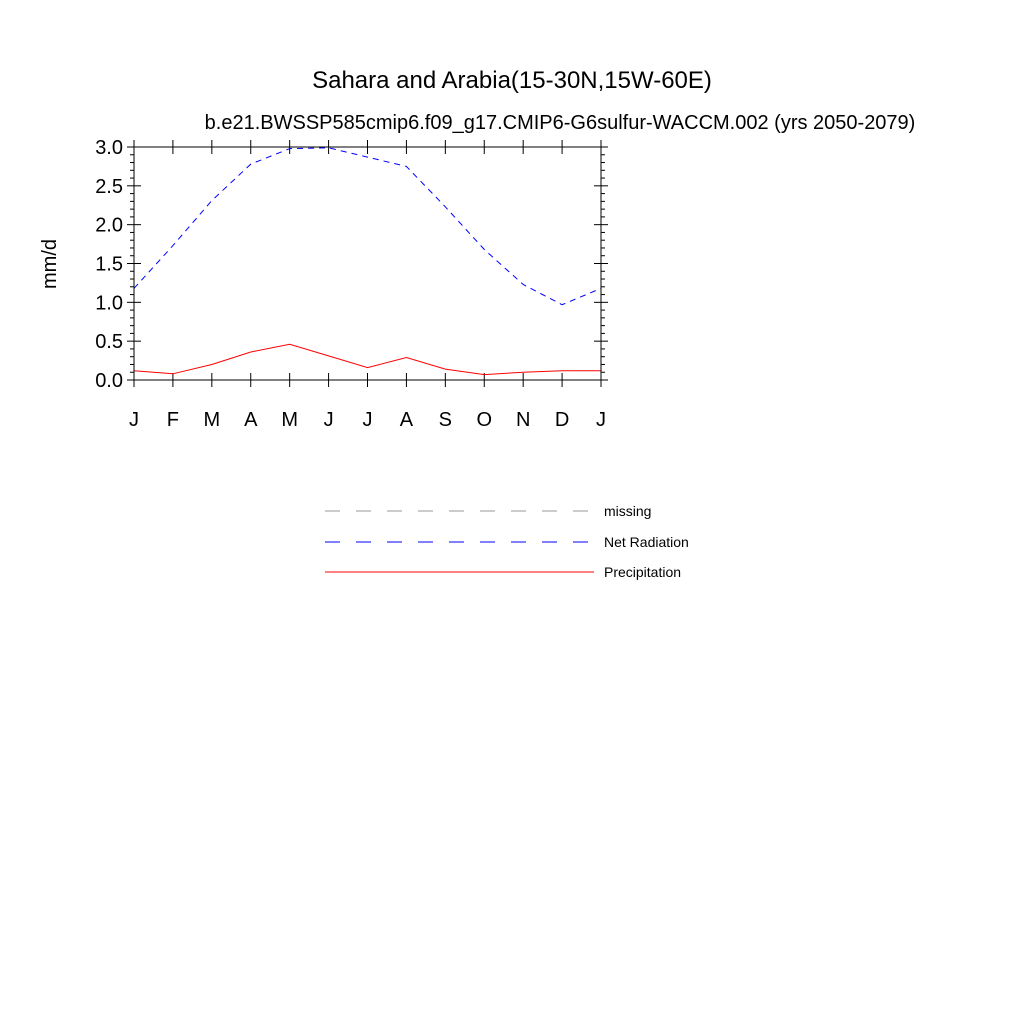  I want to click on y-tick-label: 1.5, so click(109, 265).